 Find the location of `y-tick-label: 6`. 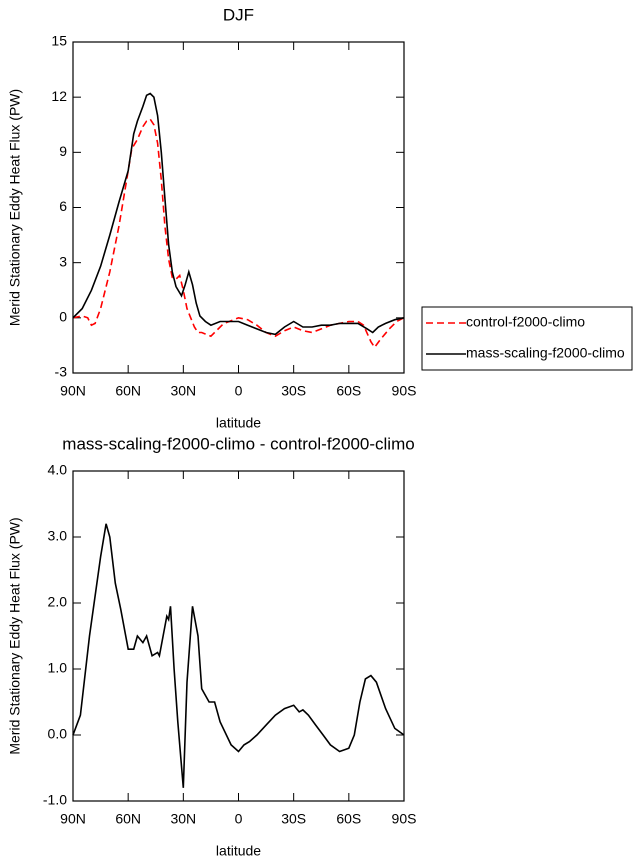

y-tick-label: 6 is located at coordinates (63, 206).